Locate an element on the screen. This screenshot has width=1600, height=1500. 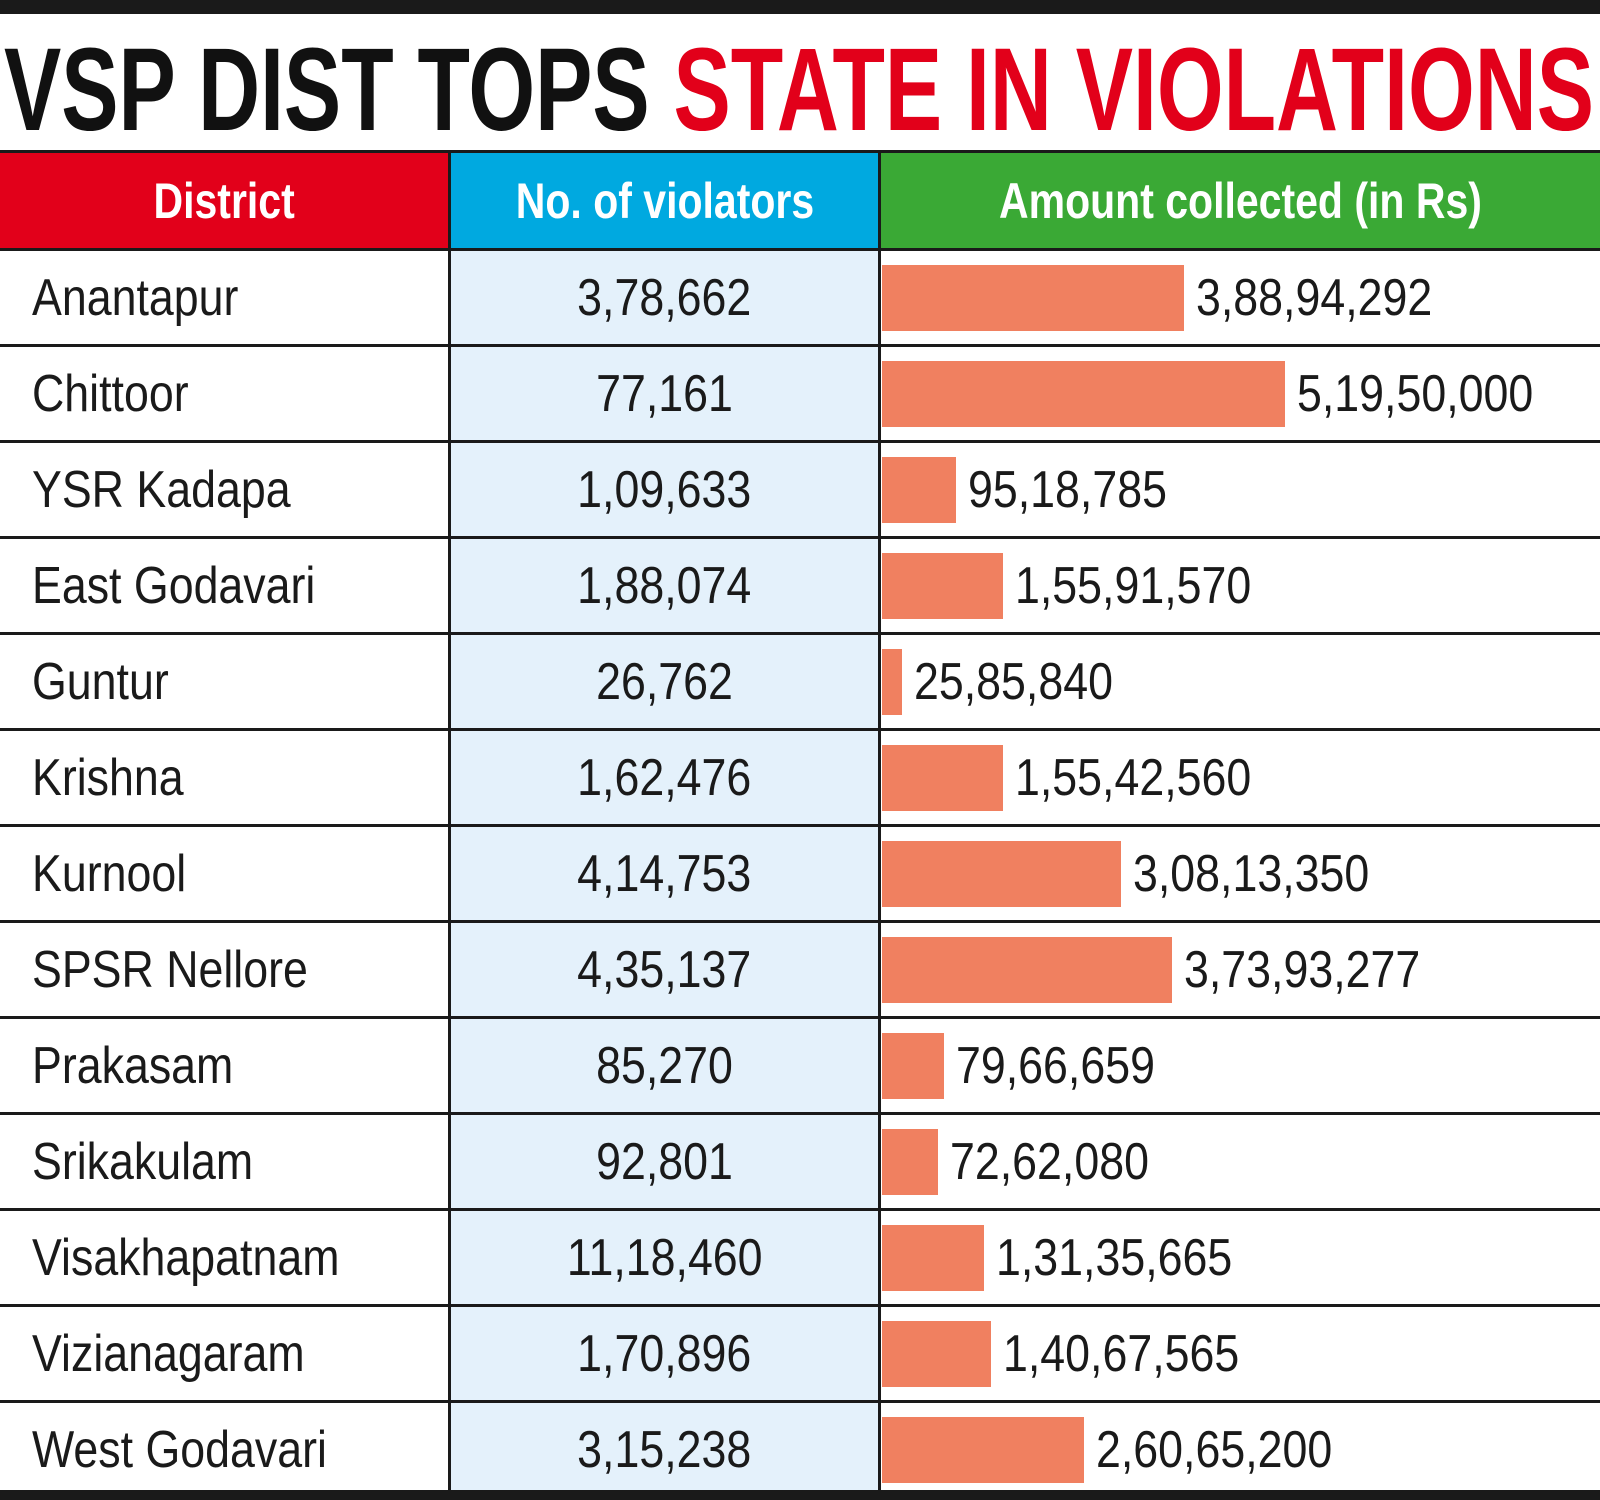
violators-cell: 26,762 is located at coordinates (664, 681).